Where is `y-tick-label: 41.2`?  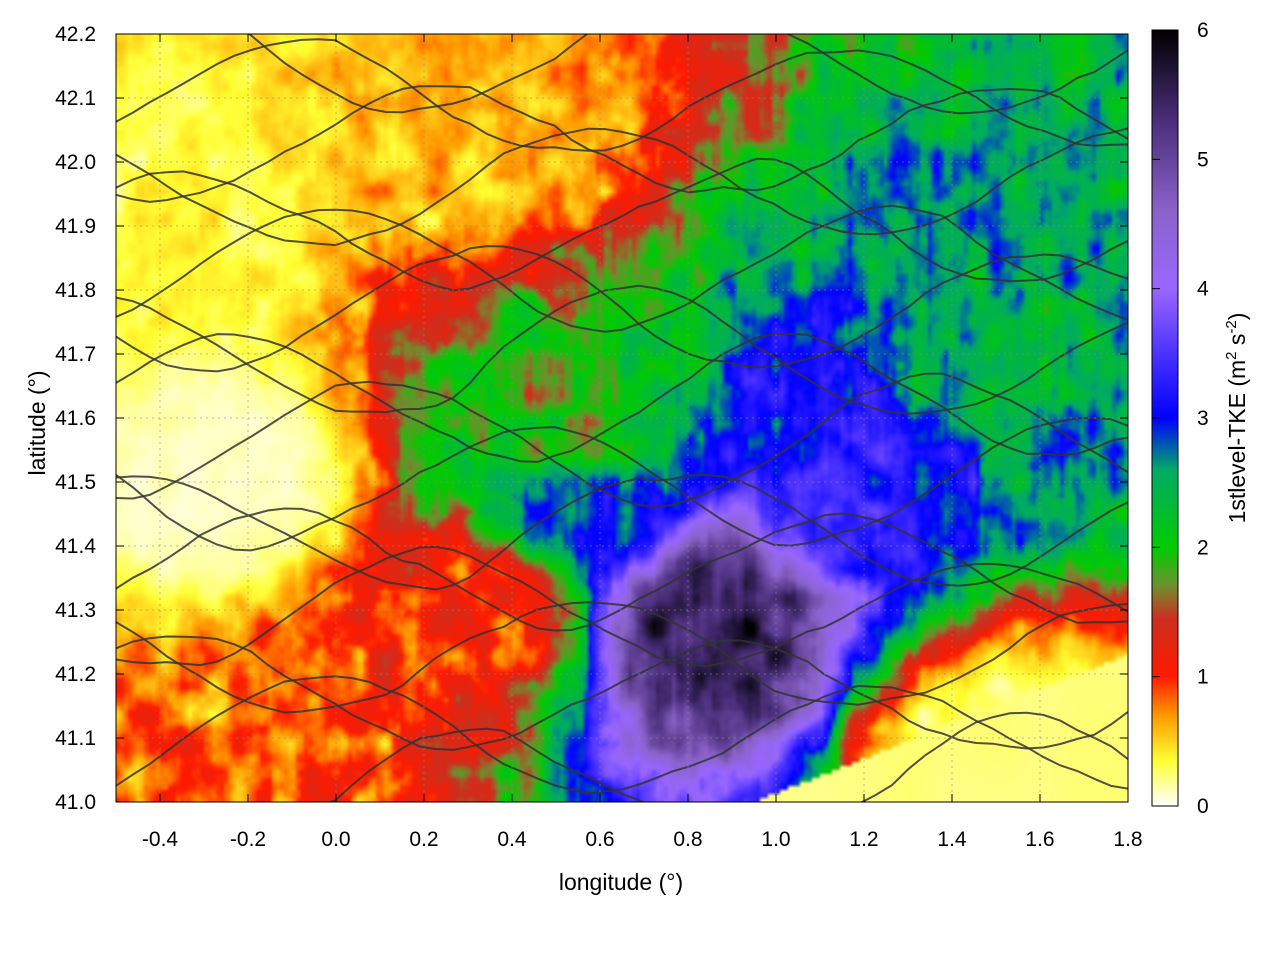 y-tick-label: 41.2 is located at coordinates (75, 674).